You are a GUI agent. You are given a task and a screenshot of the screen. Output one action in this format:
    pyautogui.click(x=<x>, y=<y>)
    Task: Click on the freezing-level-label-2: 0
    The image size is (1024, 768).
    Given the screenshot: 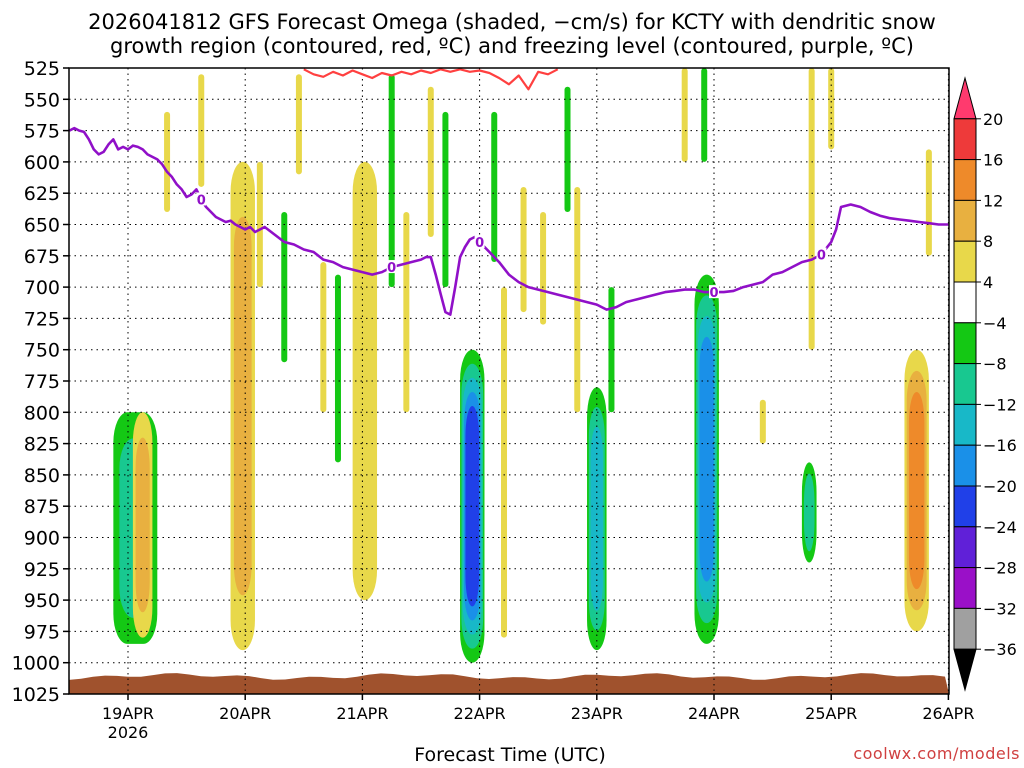 What is the action you would take?
    pyautogui.click(x=391, y=268)
    